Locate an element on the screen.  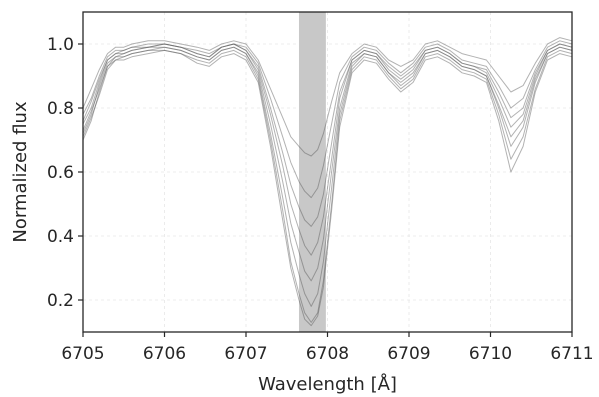
y-axis: 0.2 0.4 0.6 0.8 1.0 is located at coordinates (65, 173).